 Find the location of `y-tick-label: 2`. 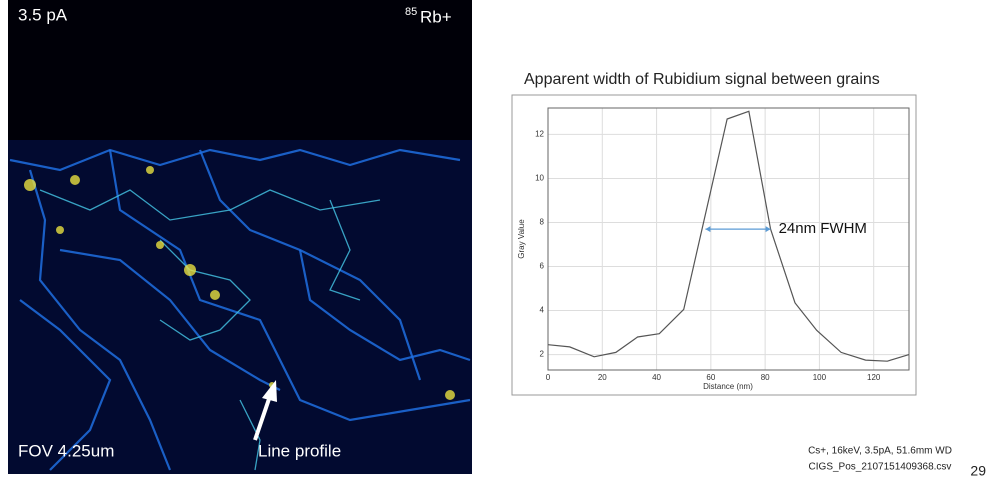

y-tick-label: 2 is located at coordinates (542, 354).